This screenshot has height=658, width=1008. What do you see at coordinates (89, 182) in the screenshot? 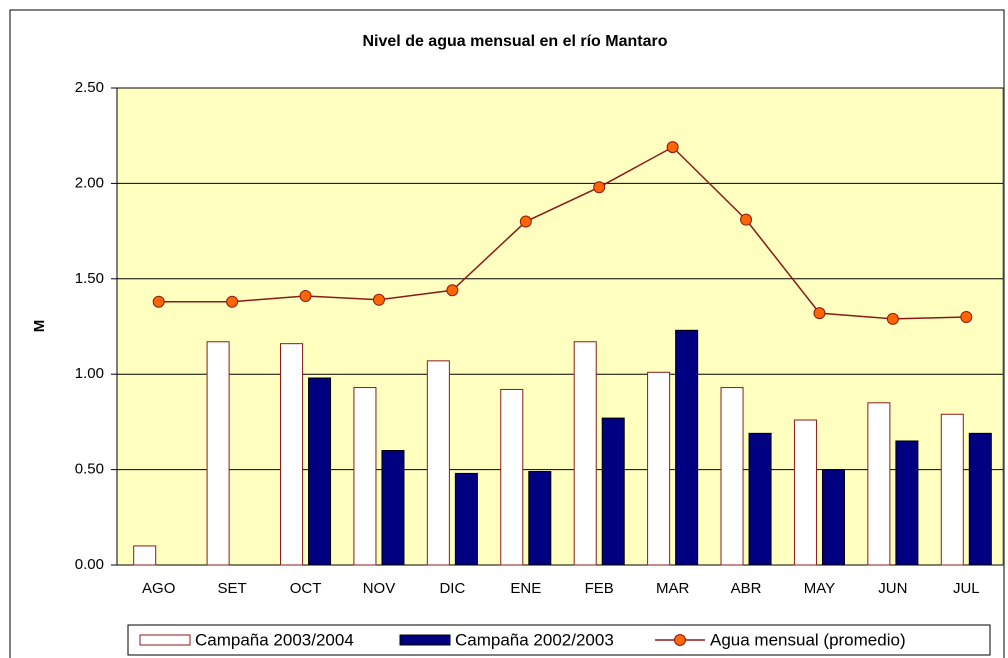
I see `y-tick-label: 2.00` at bounding box center [89, 182].